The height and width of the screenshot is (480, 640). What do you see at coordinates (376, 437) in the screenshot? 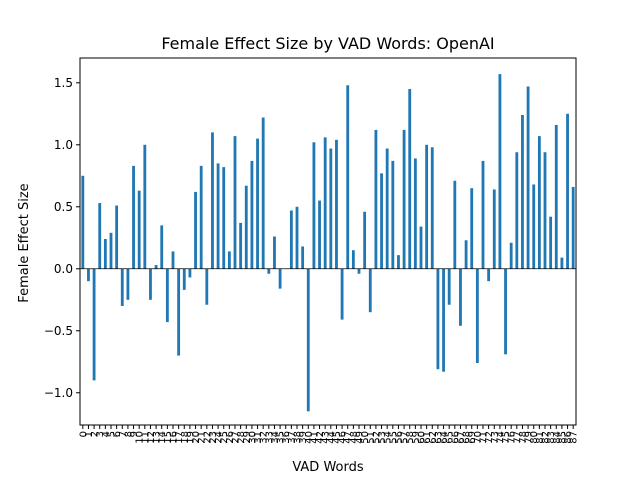
I see `x-tick-label: 52` at bounding box center [376, 437].